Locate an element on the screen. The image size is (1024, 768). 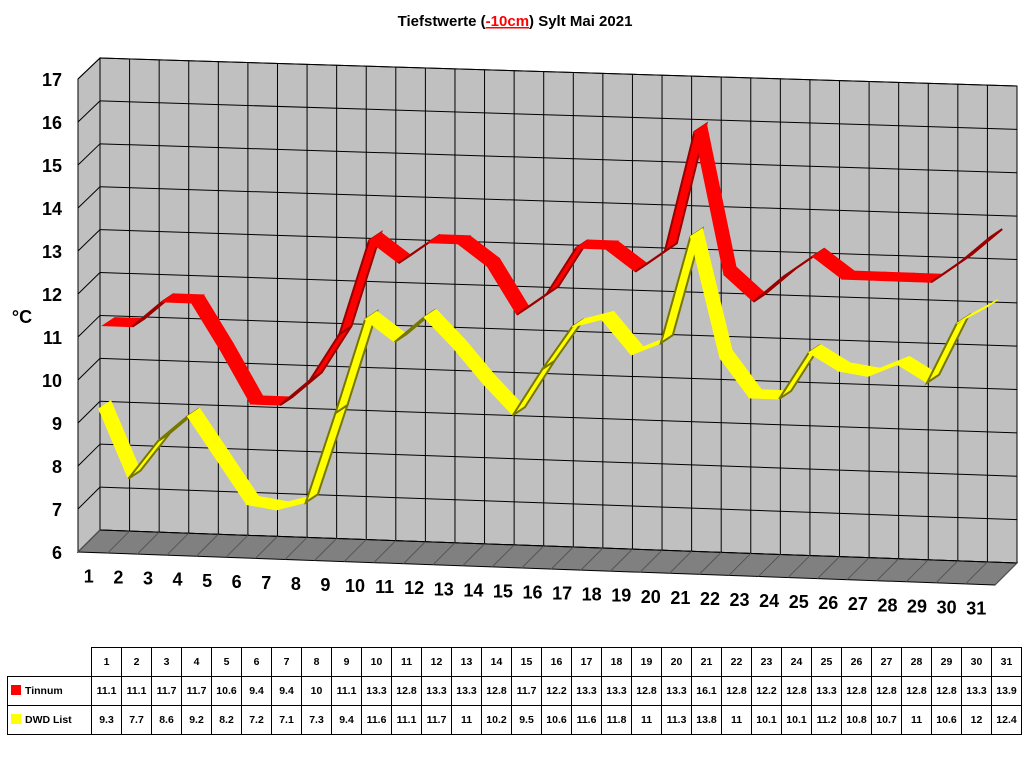
x-tick-label: 5 is located at coordinates (207, 581).